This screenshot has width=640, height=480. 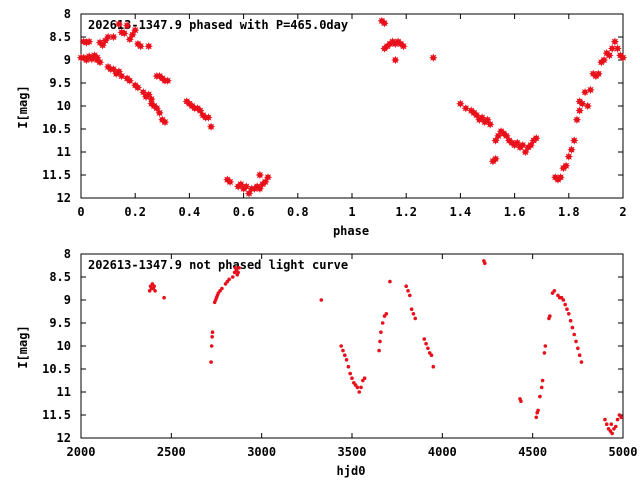 What do you see at coordinates (23, 346) in the screenshot?
I see `unphased-y-axis-label: I[mag]` at bounding box center [23, 346].